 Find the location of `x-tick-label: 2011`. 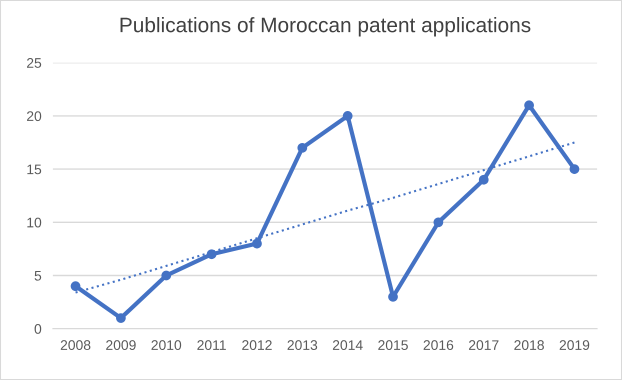

x-tick-label: 2011 is located at coordinates (211, 345).